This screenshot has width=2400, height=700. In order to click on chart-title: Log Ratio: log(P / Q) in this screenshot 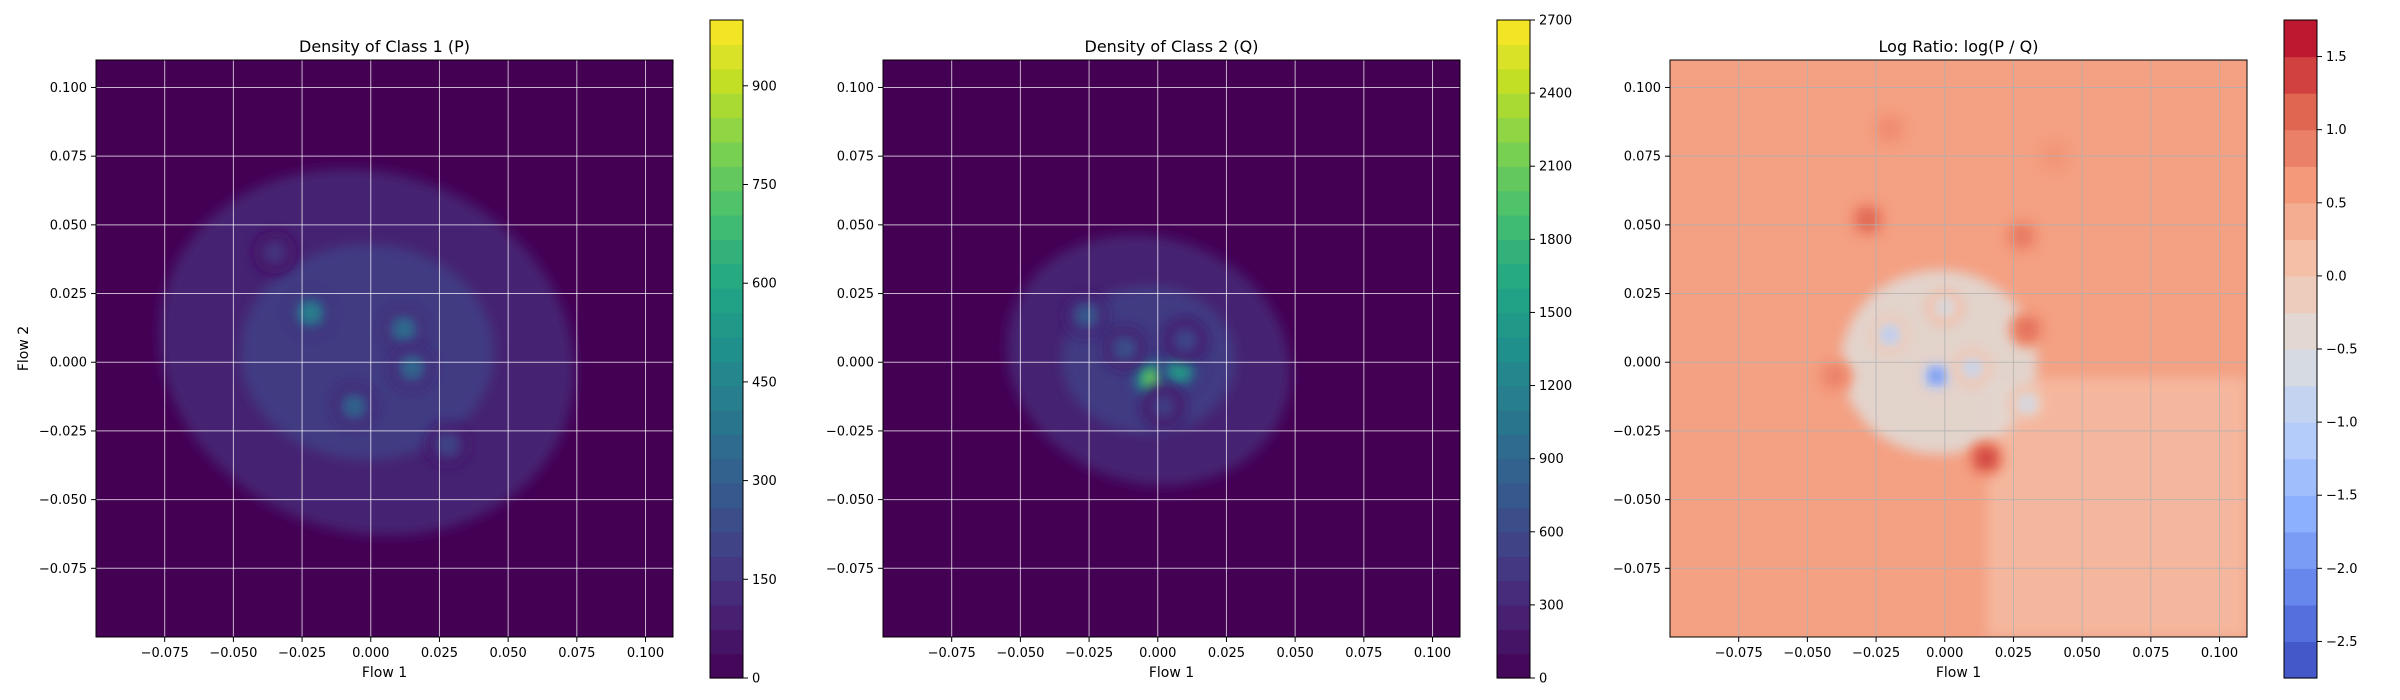, I will do `click(1959, 46)`.